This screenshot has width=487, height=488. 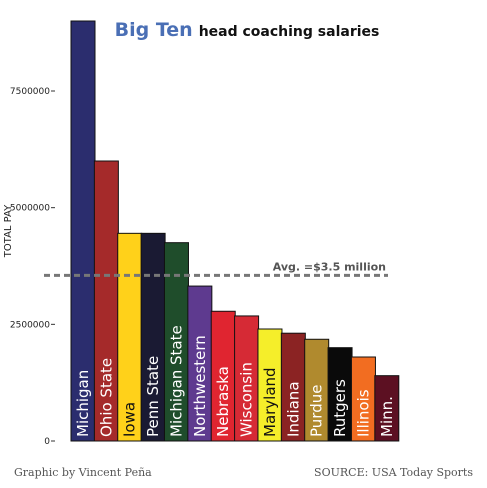 I want to click on bar-label: Rutgers, so click(x=340, y=408).